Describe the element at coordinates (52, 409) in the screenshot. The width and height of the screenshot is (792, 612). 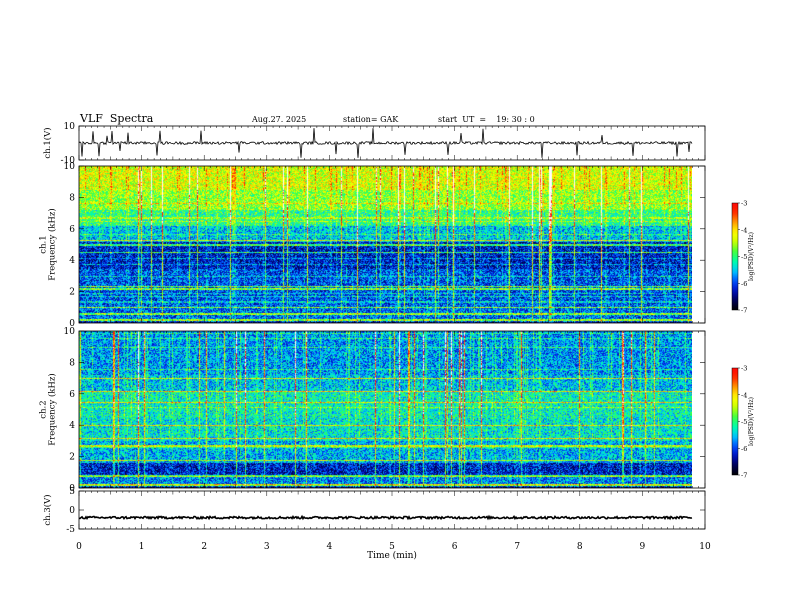
I see `ch2-spectrogram-y-label: Frequency (kHz)` at that location.